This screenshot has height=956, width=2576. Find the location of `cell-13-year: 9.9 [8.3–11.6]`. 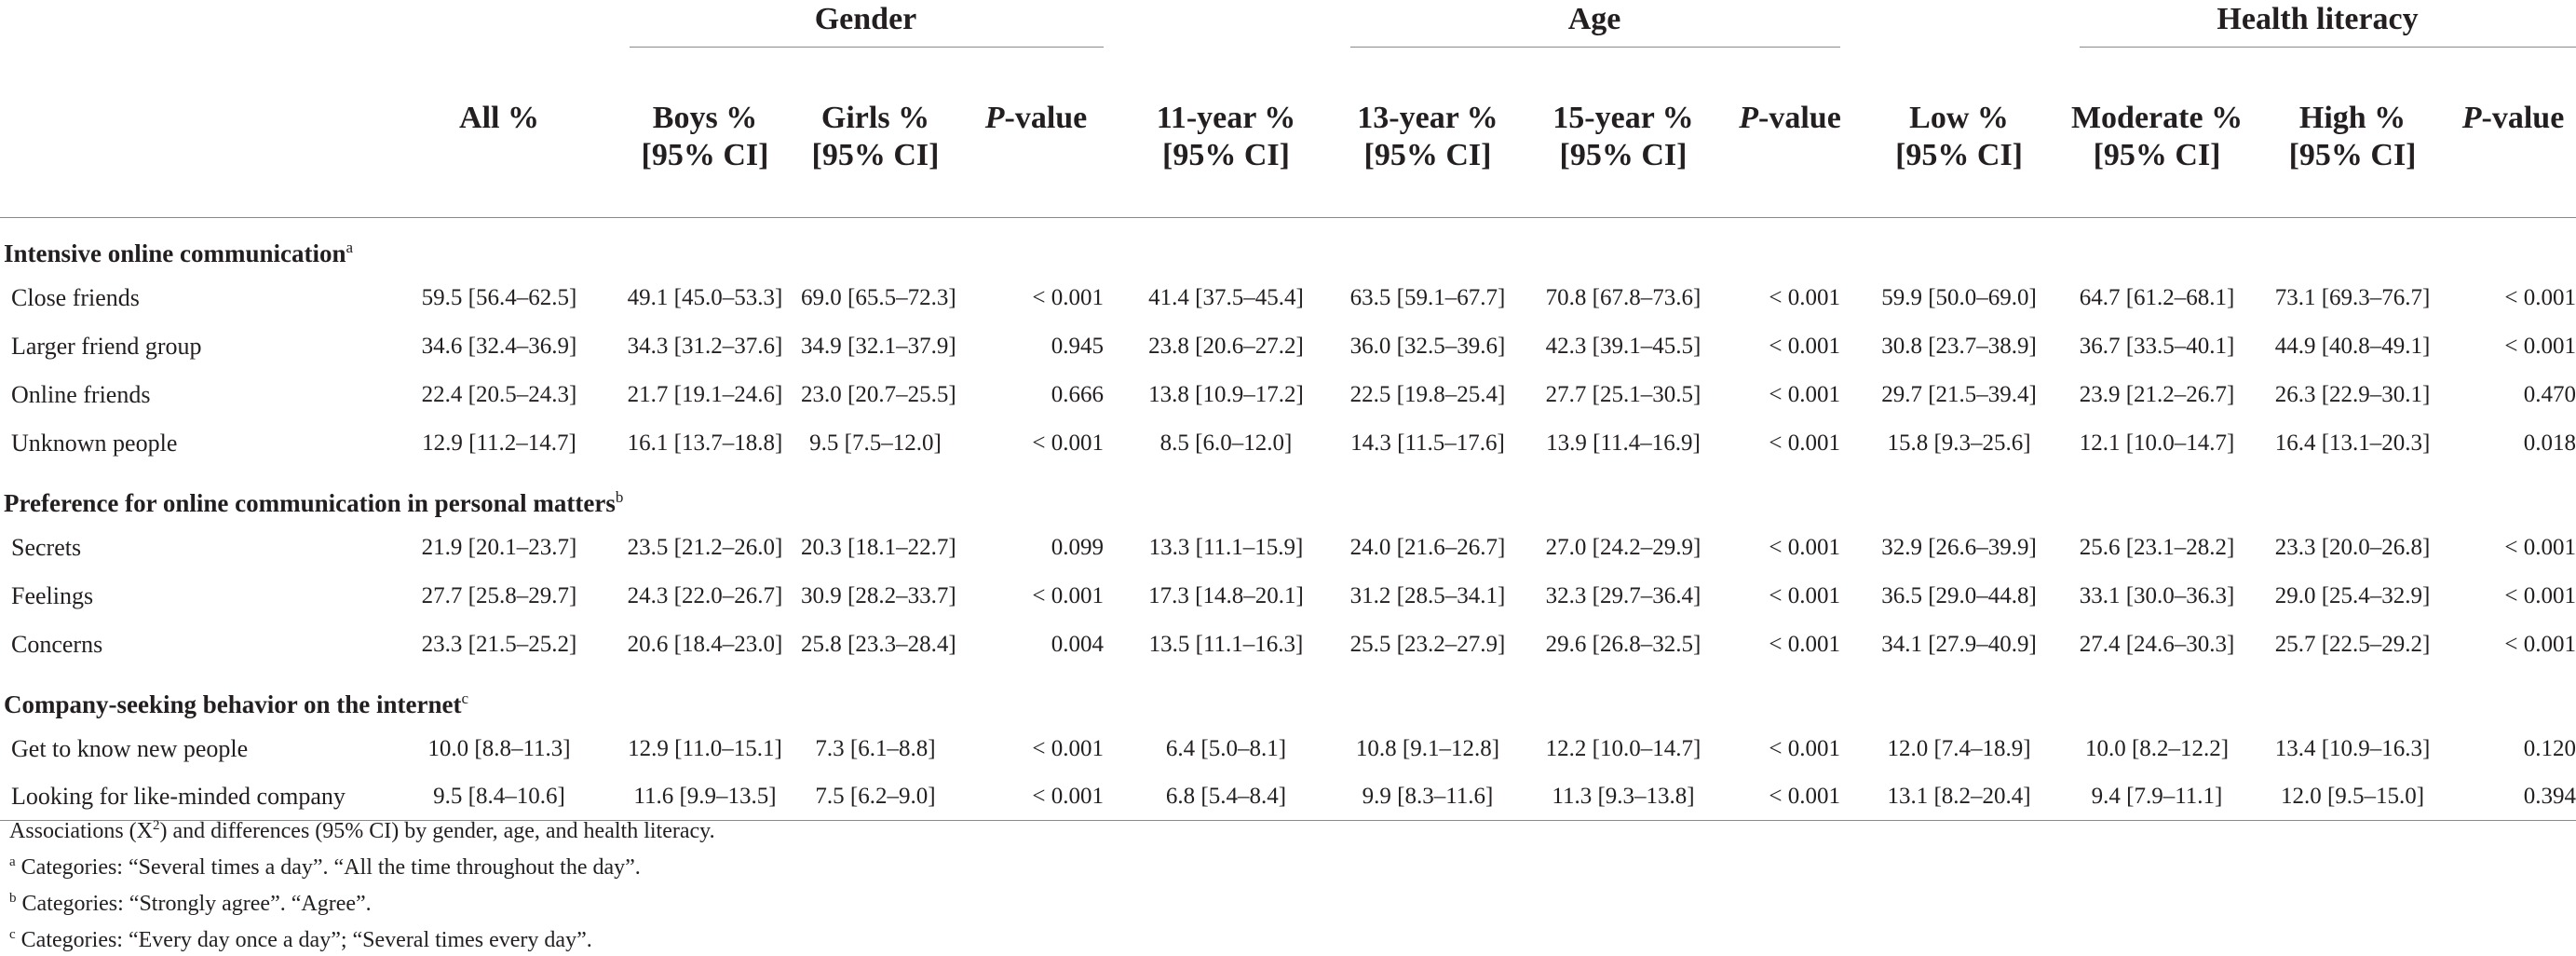

cell-13-year: 9.9 [8.3–11.6] is located at coordinates (1427, 797).